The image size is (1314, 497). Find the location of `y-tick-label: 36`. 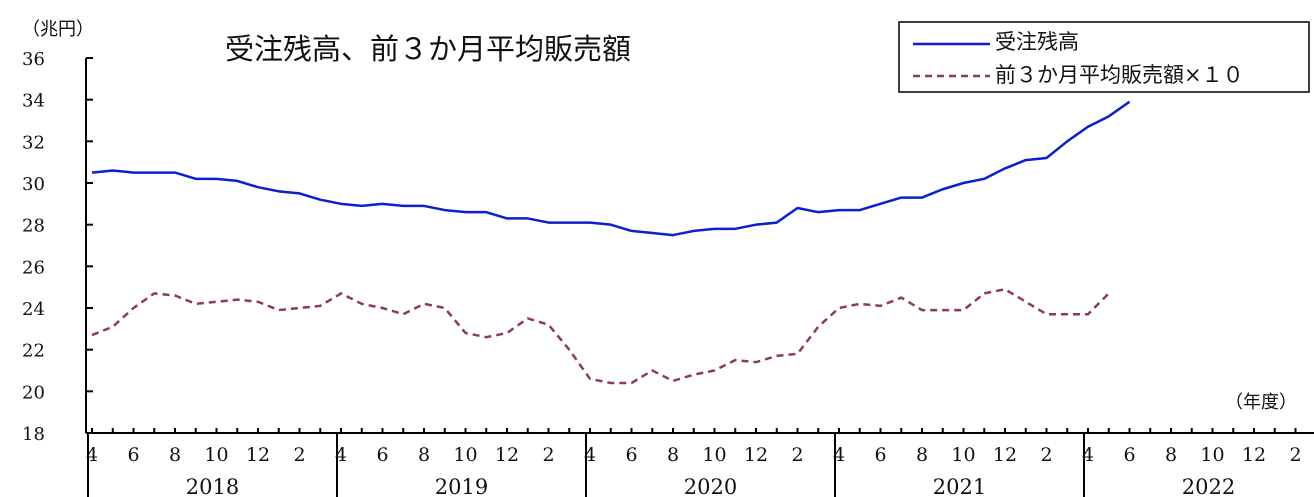

y-tick-label: 36 is located at coordinates (33, 59).